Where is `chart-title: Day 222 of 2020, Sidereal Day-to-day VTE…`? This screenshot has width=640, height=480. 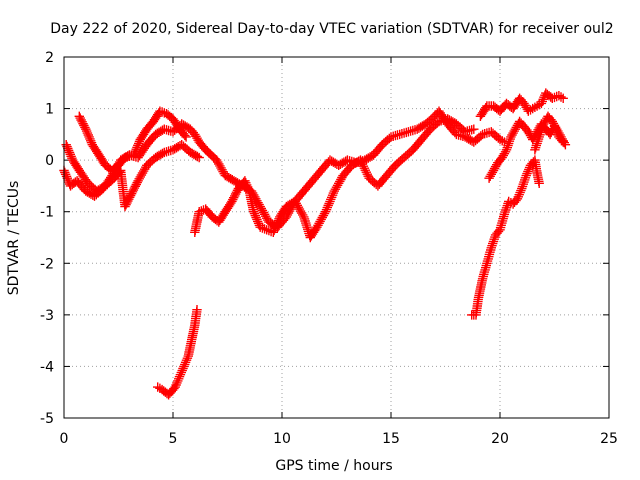 chart-title: Day 222 of 2020, Sidereal Day-to-day VTE… is located at coordinates (331, 29).